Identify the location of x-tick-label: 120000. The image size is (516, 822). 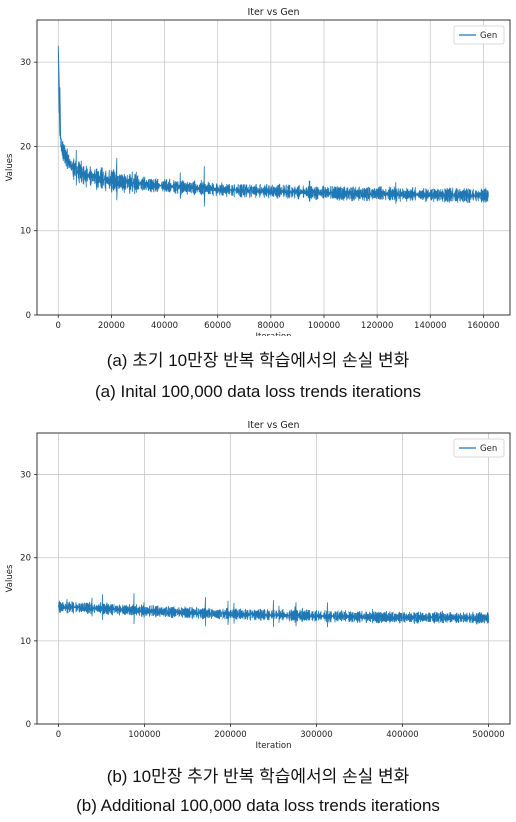
(377, 326).